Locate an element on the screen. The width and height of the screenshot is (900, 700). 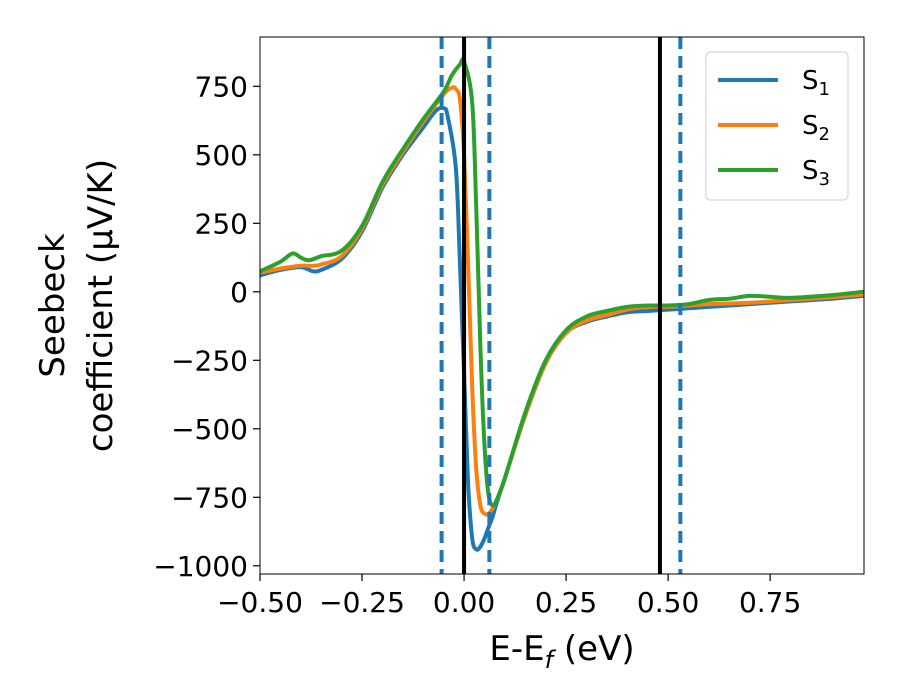
y-tick-label: −1000 is located at coordinates (200, 566).